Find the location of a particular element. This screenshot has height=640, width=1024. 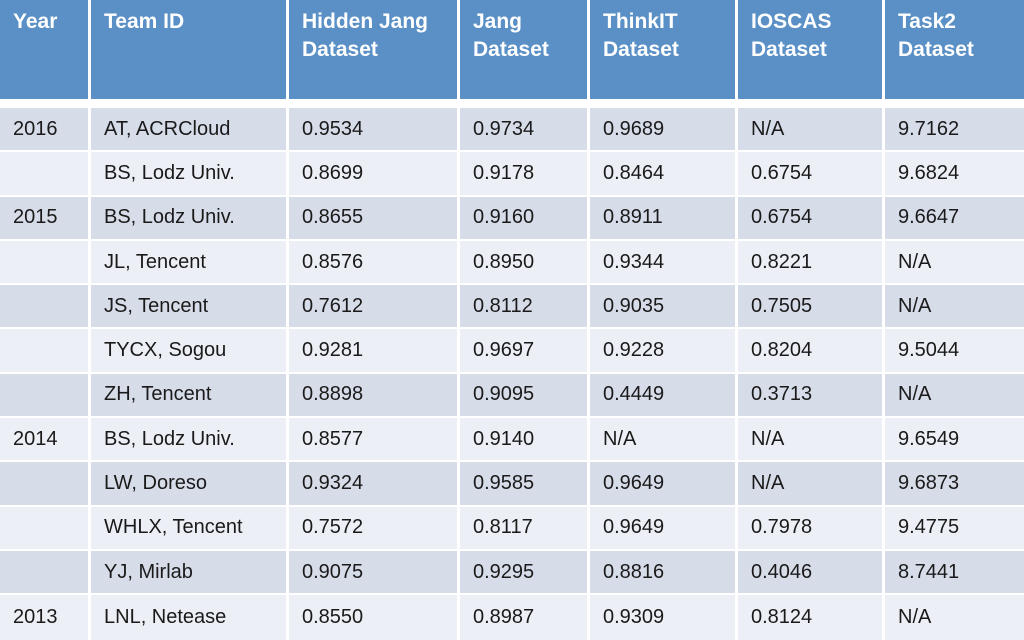

table-row: YJ, Mirlab 0.9075 0.9295 0.8816 0.4046 8.7441 is located at coordinates (512, 573).